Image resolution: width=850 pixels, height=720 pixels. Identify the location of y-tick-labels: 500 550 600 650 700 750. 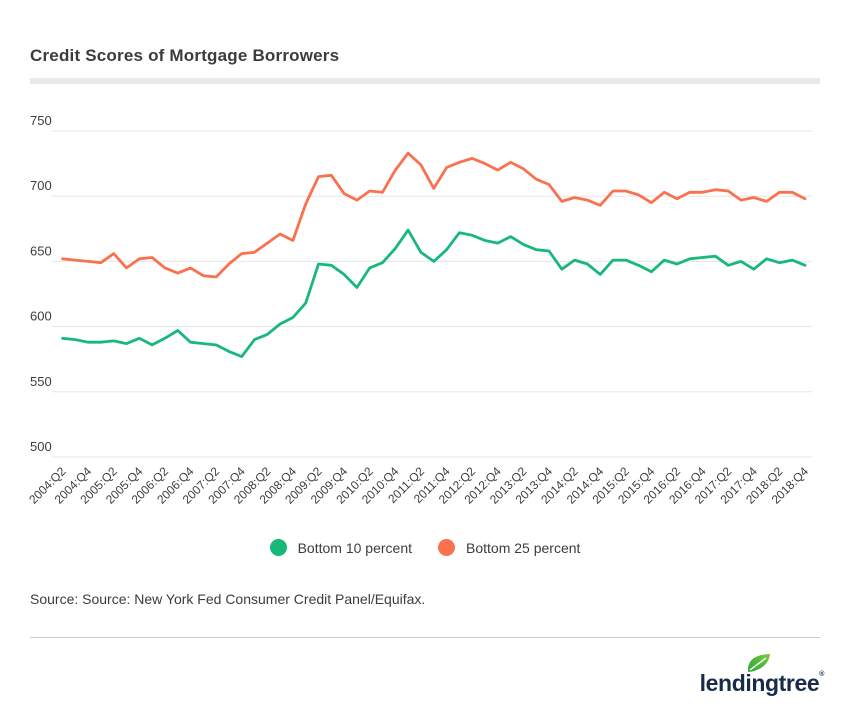
(41, 283).